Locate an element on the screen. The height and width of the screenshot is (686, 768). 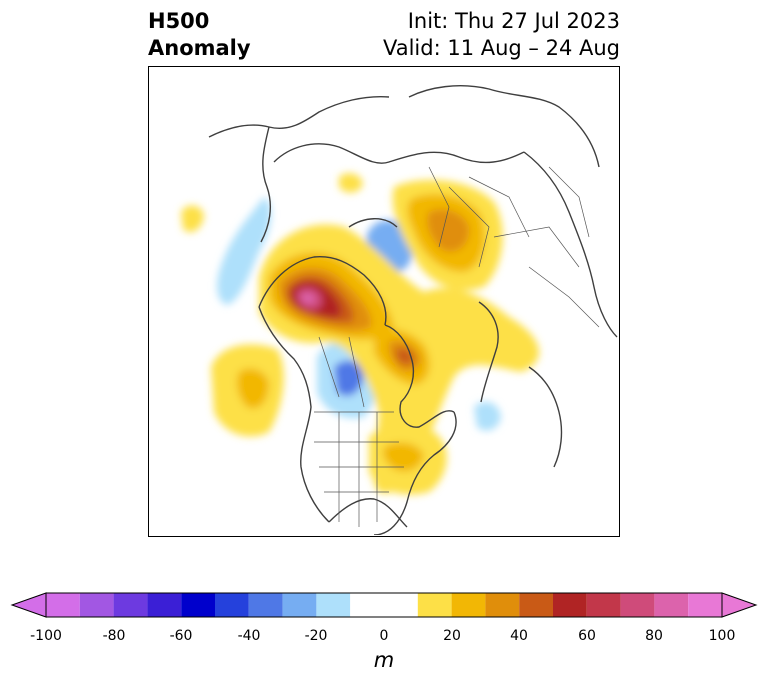
colorbar-tick-5: 0 is located at coordinates (384, 636).